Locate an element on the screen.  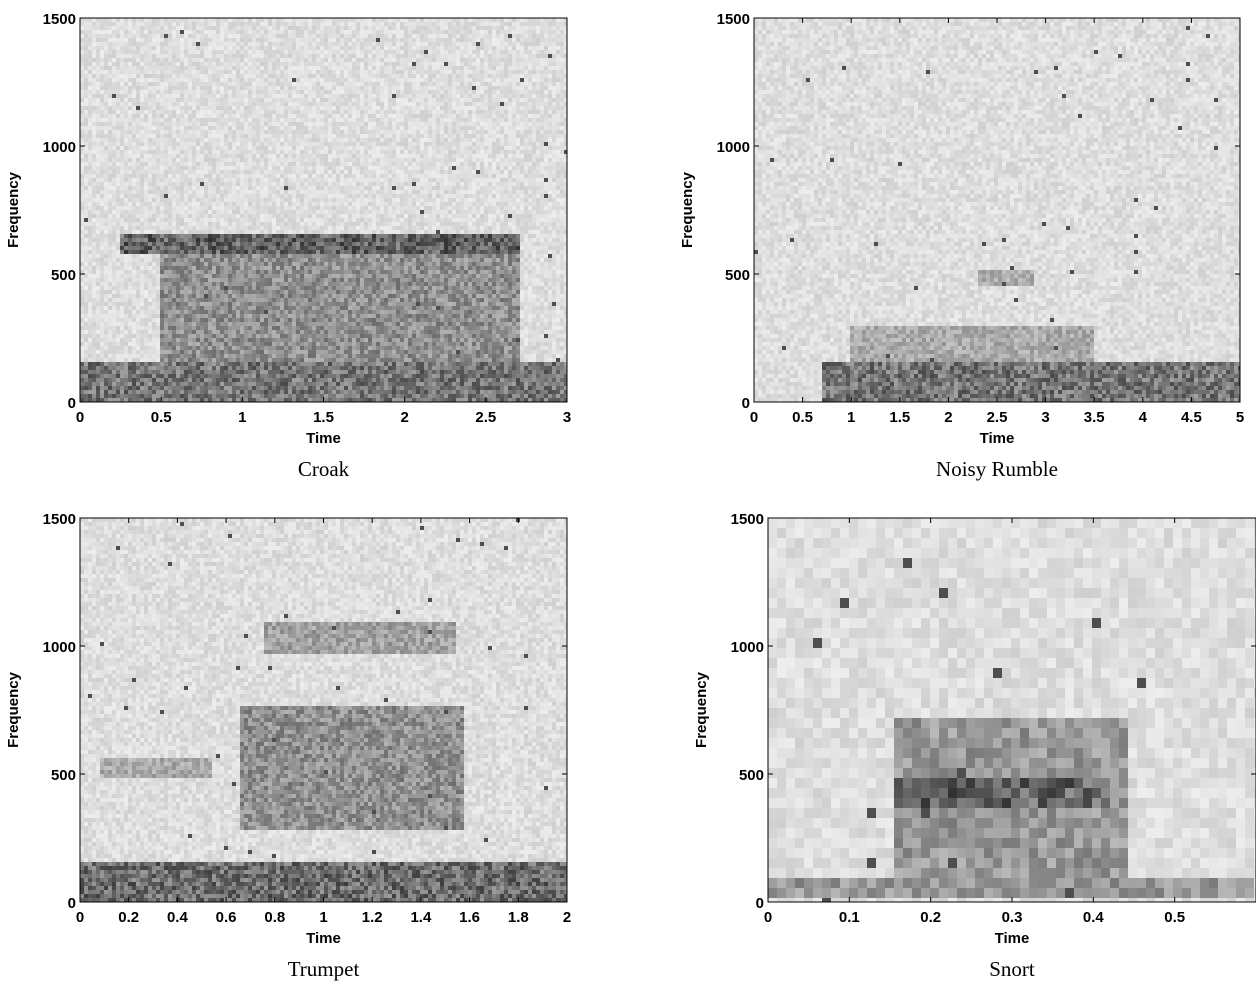
x-tick-label: 1.2 is located at coordinates (372, 917).